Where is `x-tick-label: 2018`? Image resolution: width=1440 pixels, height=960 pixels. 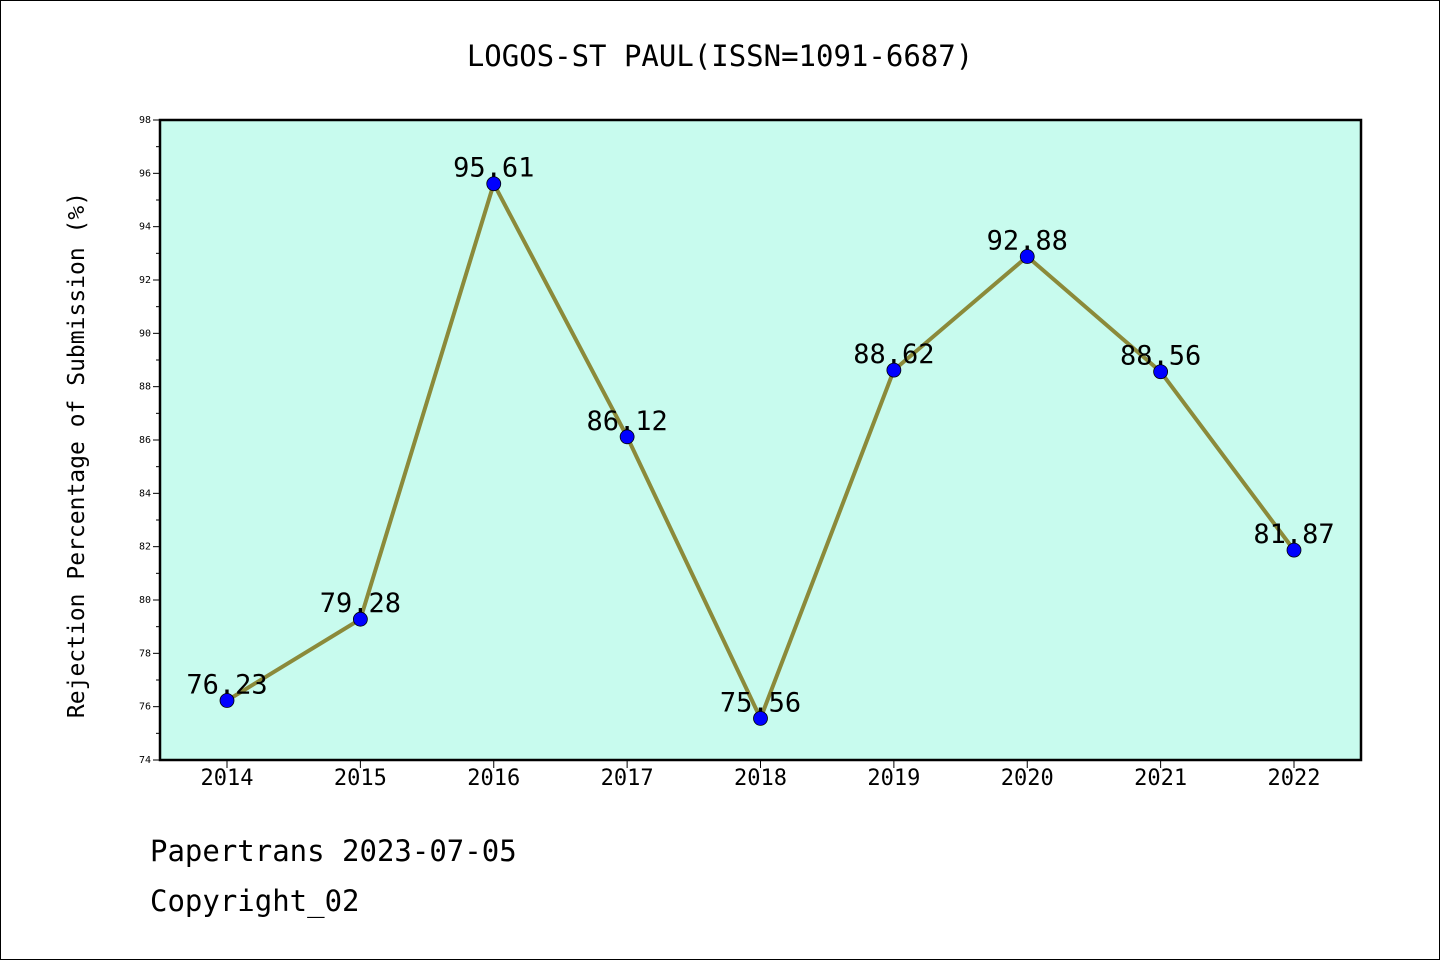 x-tick-label: 2018 is located at coordinates (760, 778).